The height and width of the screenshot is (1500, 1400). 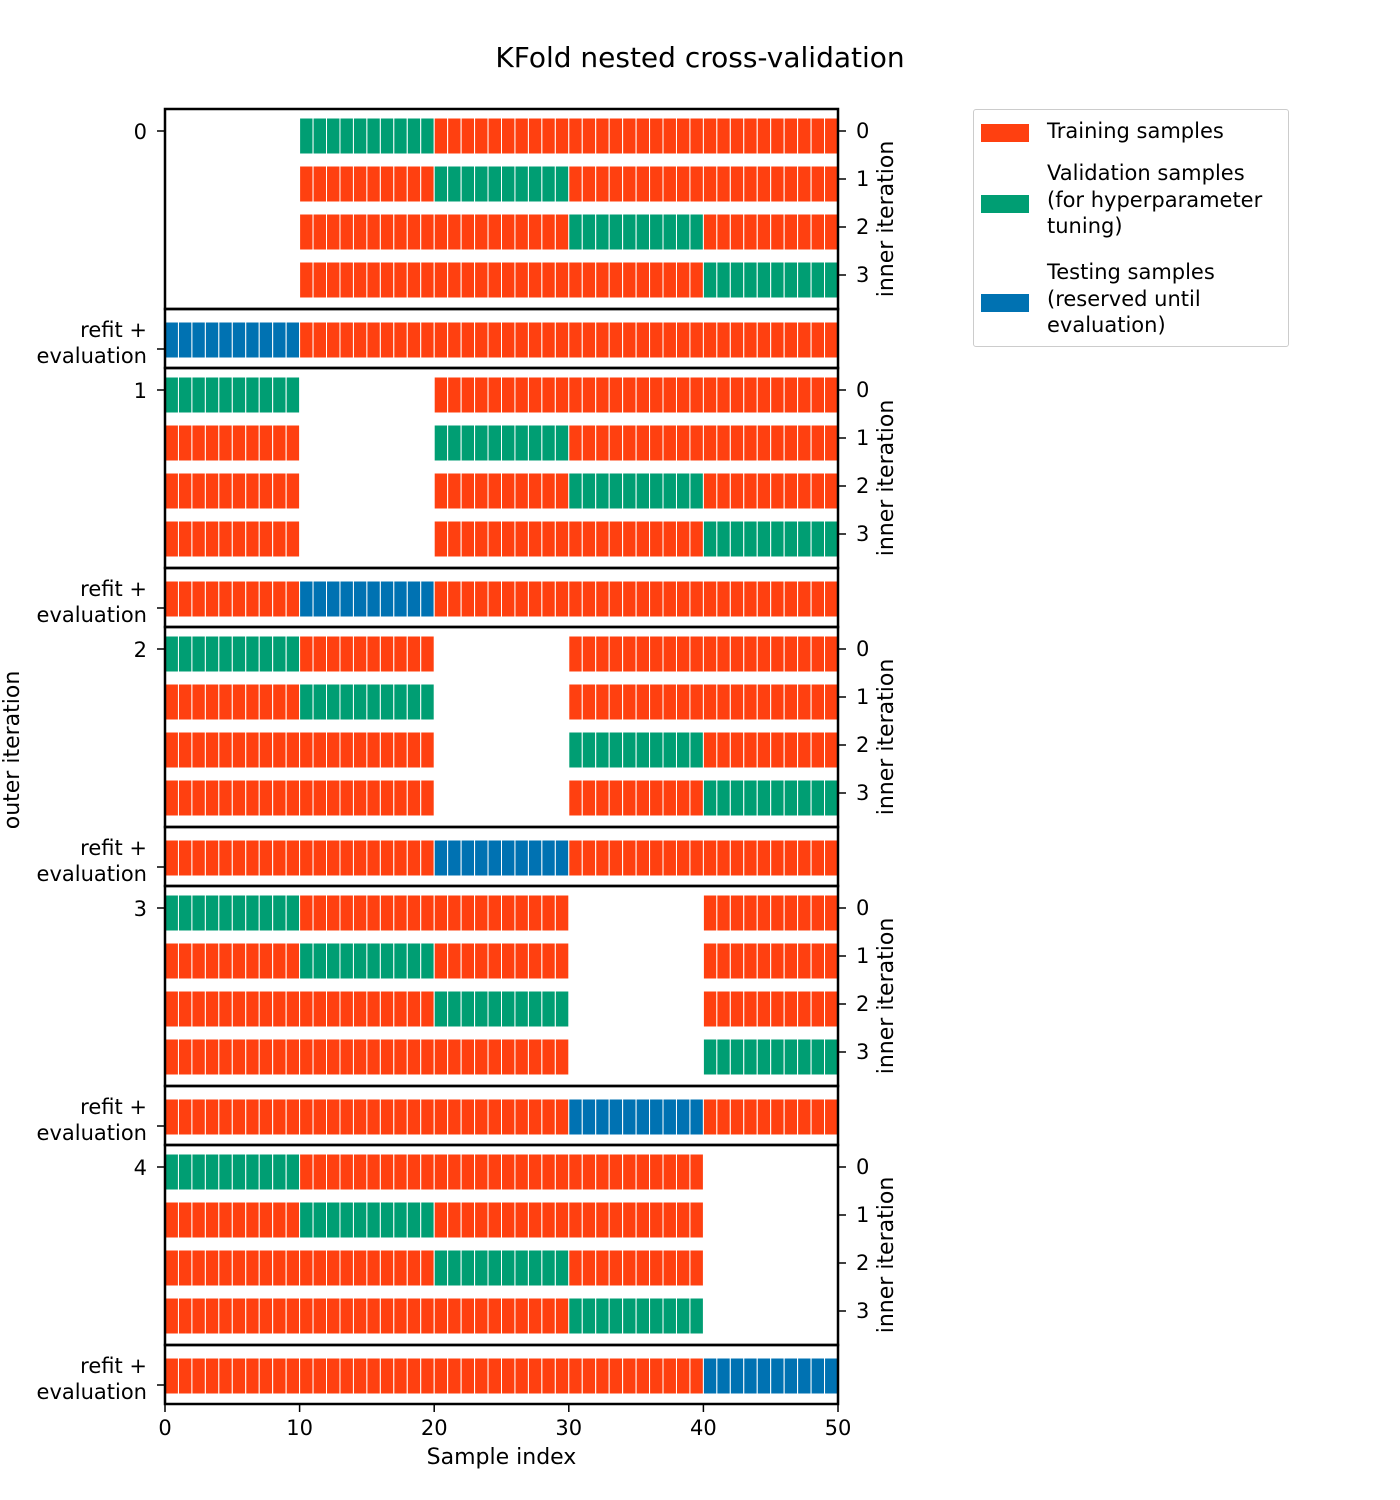 What do you see at coordinates (838, 1428) in the screenshot?
I see `x-tick-label: 50` at bounding box center [838, 1428].